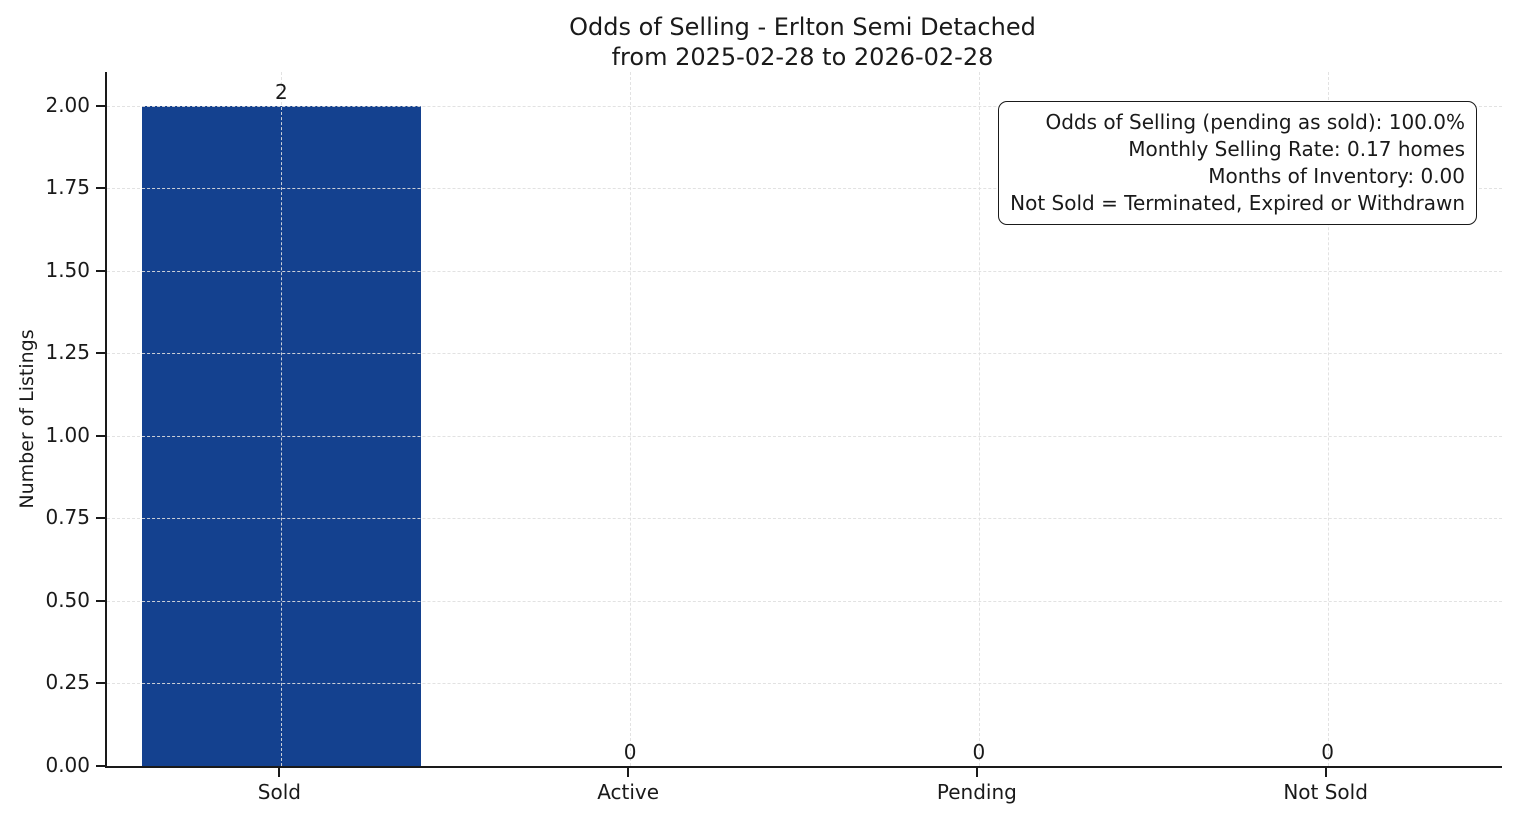 The width and height of the screenshot is (1514, 816). Describe the element at coordinates (1296, 149) in the screenshot. I see `annotation-monthly-selling-rate: Monthly Selling Rate: 0.17 homes` at that location.